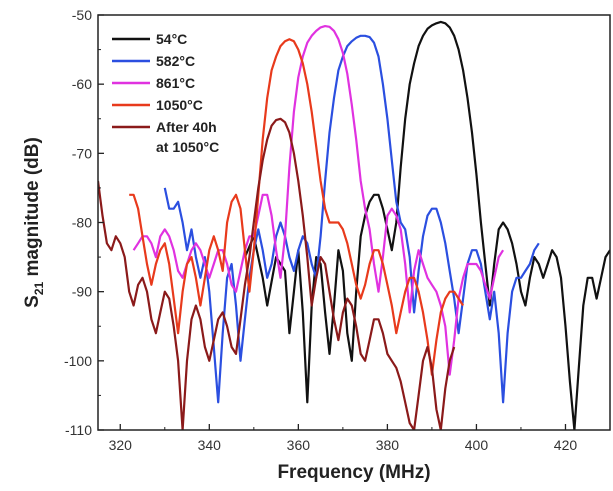 This screenshot has width=613, height=491. Describe the element at coordinates (299, 445) in the screenshot. I see `x-tick-label: 360` at that location.